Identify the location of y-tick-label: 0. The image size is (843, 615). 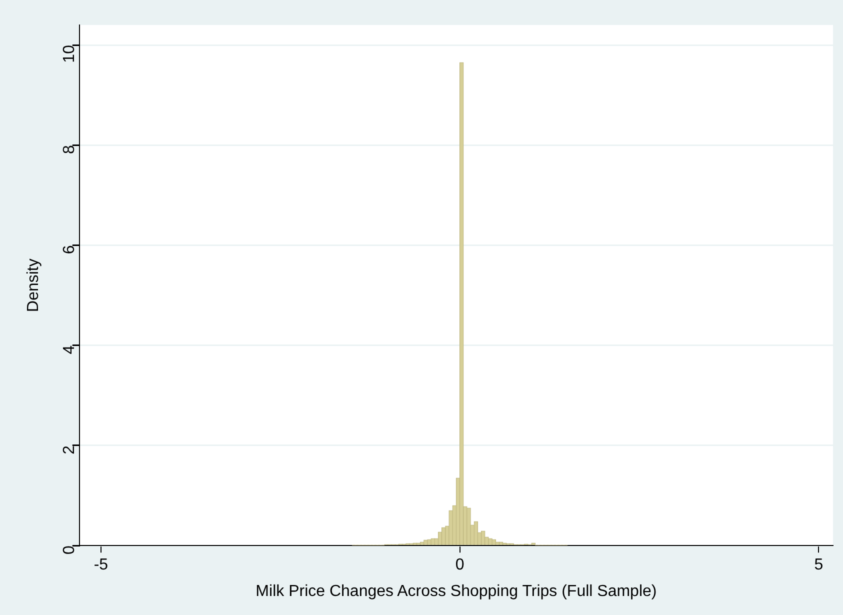
(69, 550).